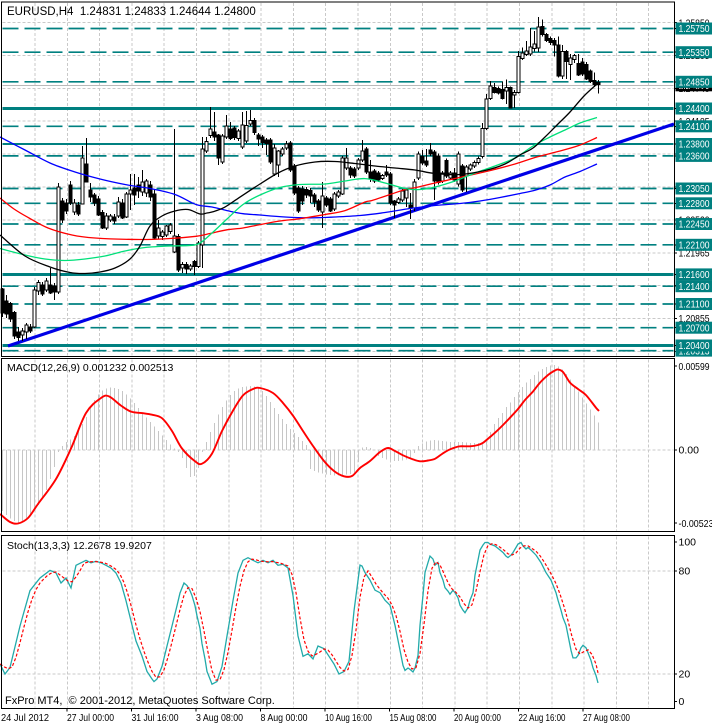 This screenshot has height=726, width=712. I want to click on svg-text: 1.23050, so click(694, 189).